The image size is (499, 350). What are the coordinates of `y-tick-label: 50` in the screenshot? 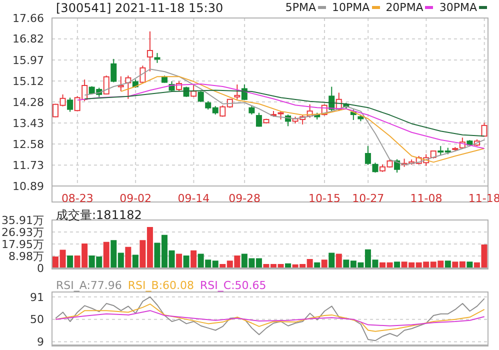 It's located at (37, 319).